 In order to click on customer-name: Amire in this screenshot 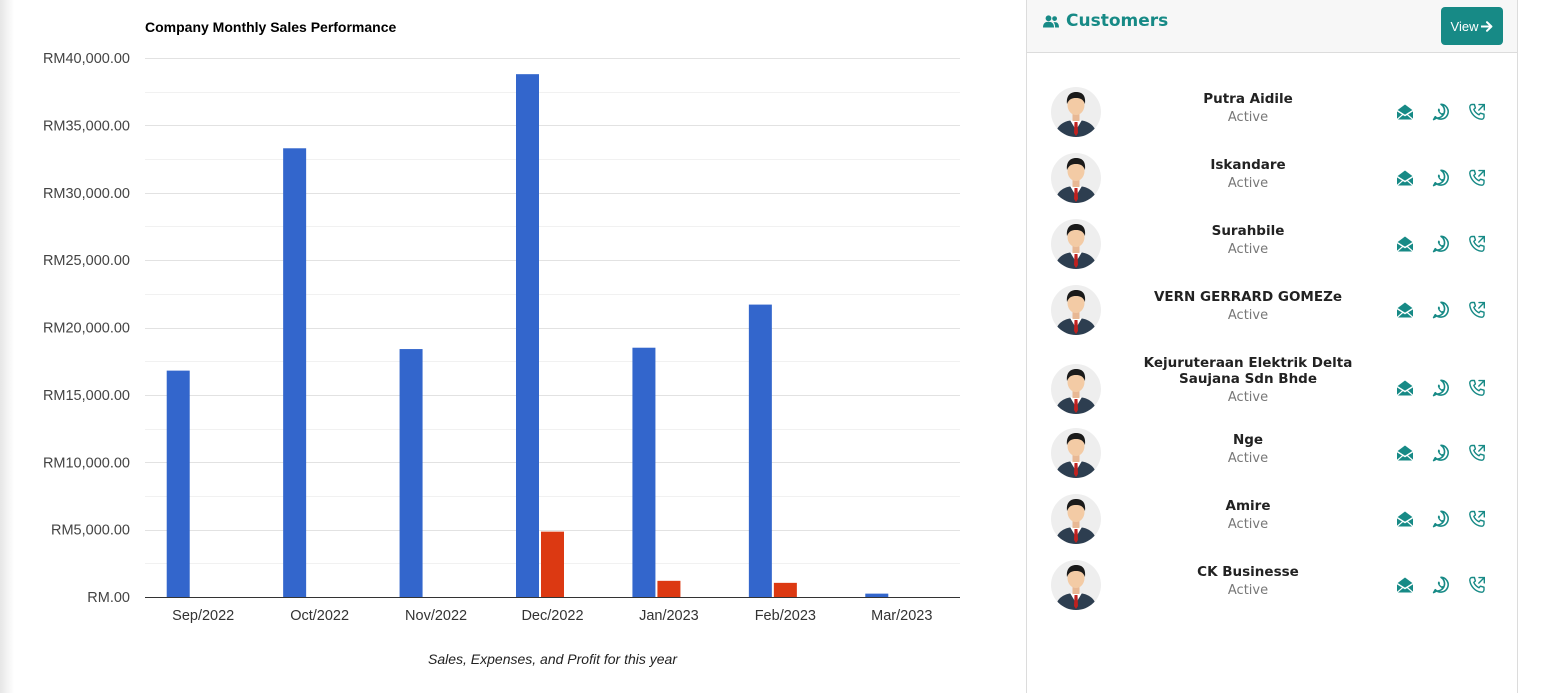, I will do `click(1248, 506)`.